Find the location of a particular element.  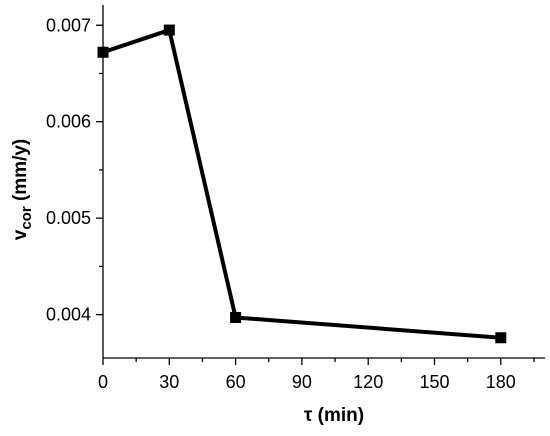

y-tick-label: 0.006 is located at coordinates (68, 122).